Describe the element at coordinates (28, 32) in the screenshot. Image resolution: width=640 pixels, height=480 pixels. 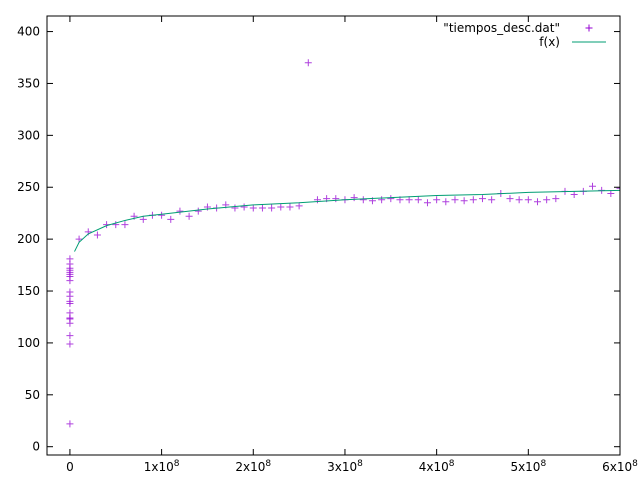
I see `y-tick-label: 400` at that location.